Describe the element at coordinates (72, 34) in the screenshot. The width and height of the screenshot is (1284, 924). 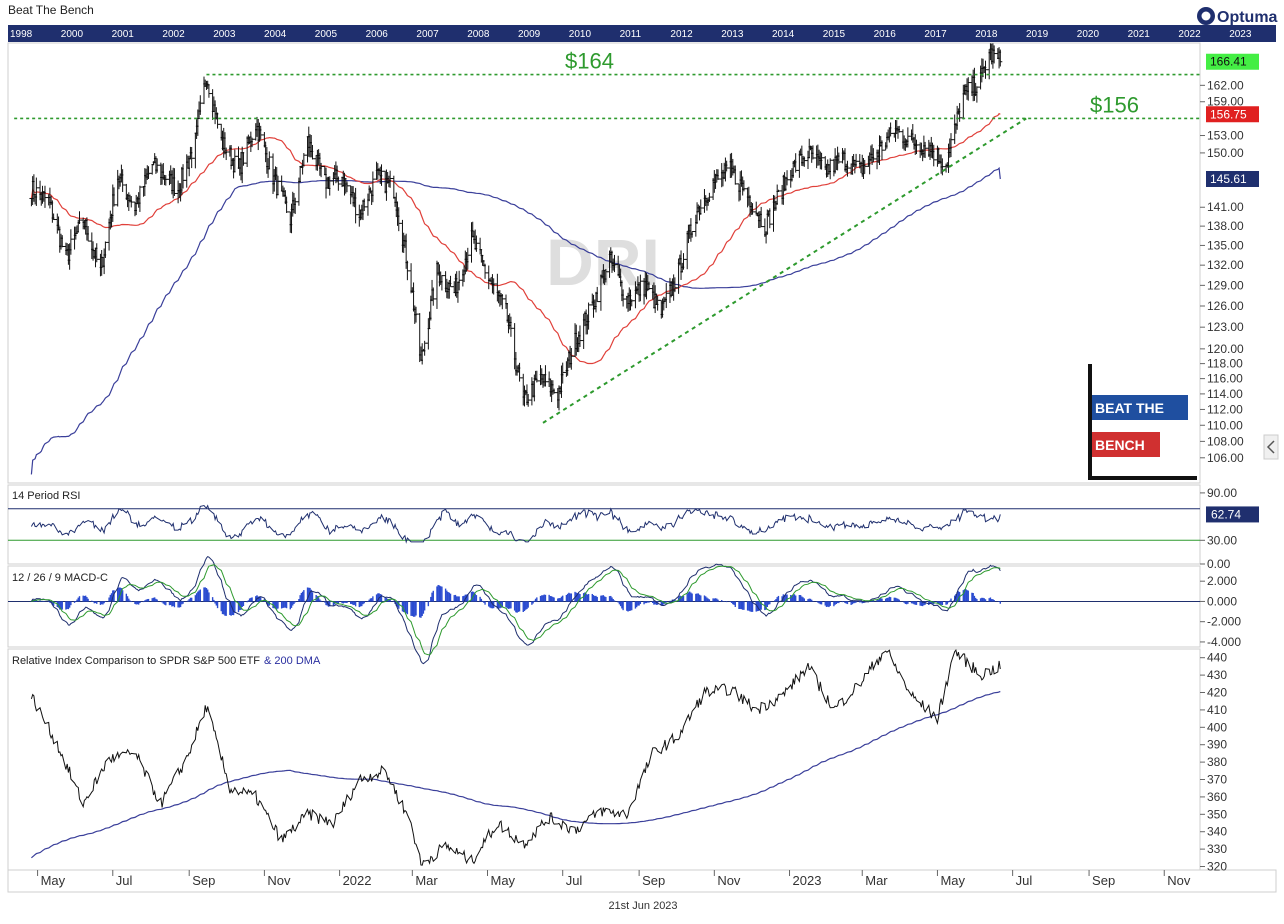
I see `timeline-year: 2000` at that location.